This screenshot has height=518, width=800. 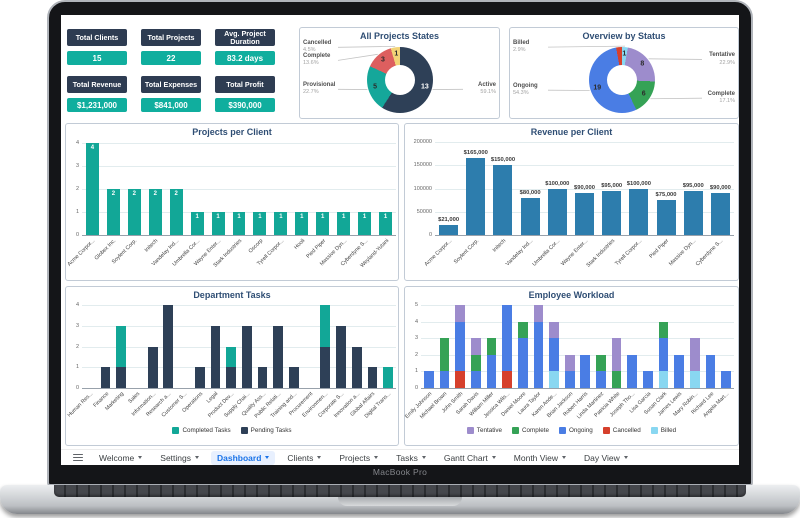 I want to click on tab-month-view: Month View, so click(x=540, y=458).